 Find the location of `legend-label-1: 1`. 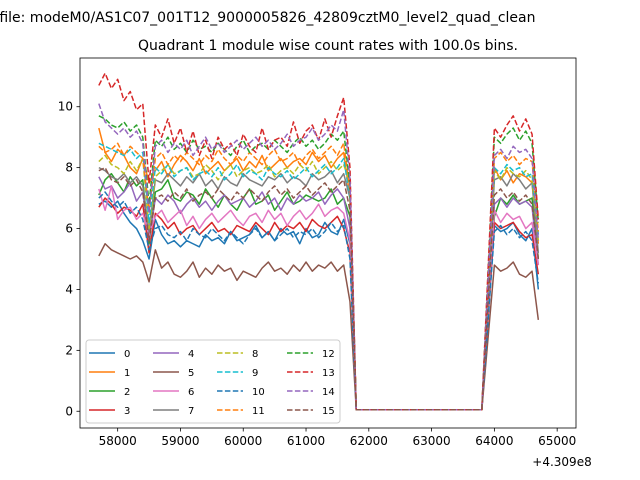

legend-label-1: 1 is located at coordinates (127, 373).